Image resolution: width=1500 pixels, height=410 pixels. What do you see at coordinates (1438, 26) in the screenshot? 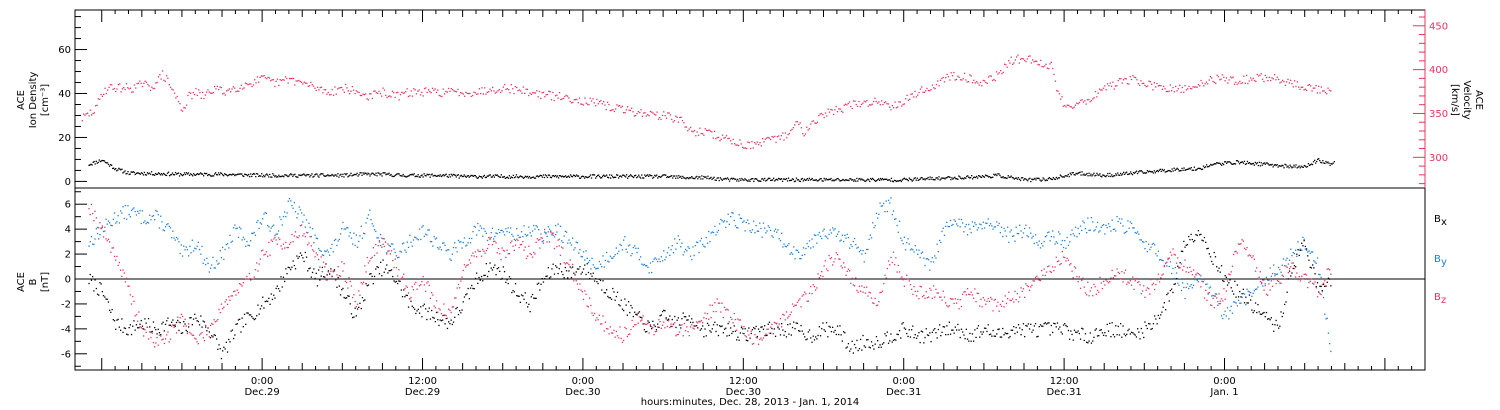
I see `top-right-tick-label: 450` at bounding box center [1438, 26].